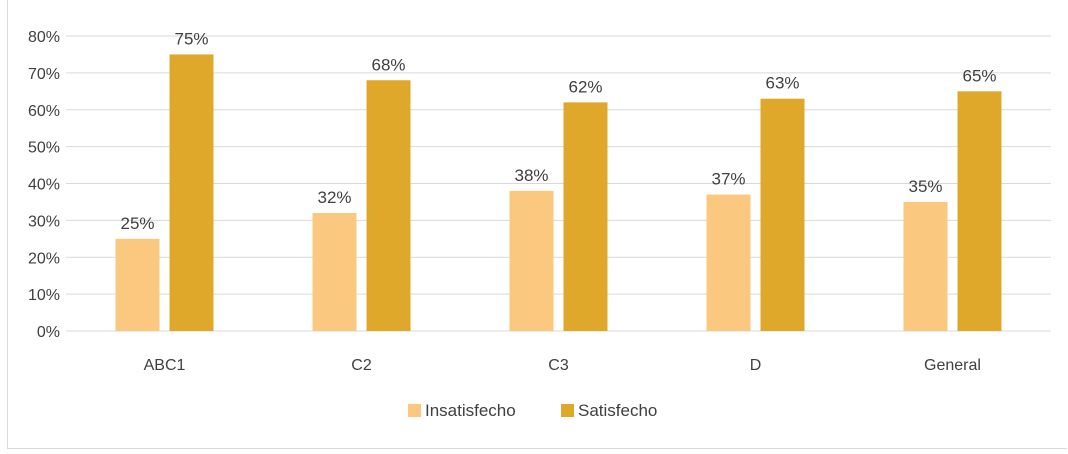  I want to click on x-tick-label: ABC1, so click(165, 365).